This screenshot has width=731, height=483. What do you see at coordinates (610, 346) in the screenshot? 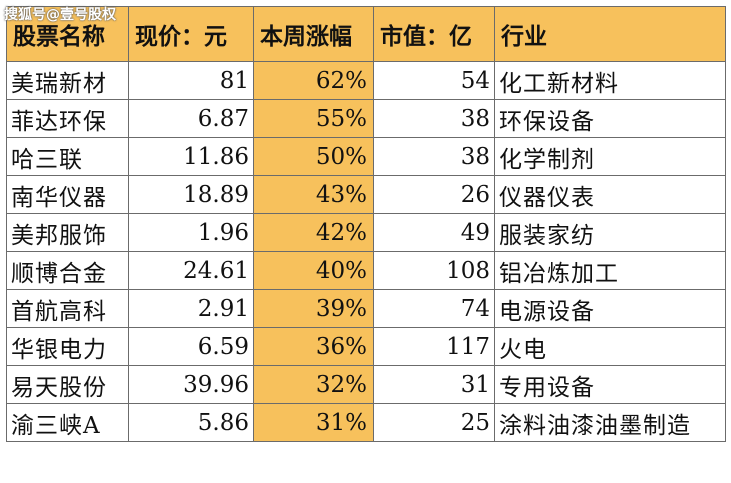
I see `cell-industry: 火电` at bounding box center [610, 346].